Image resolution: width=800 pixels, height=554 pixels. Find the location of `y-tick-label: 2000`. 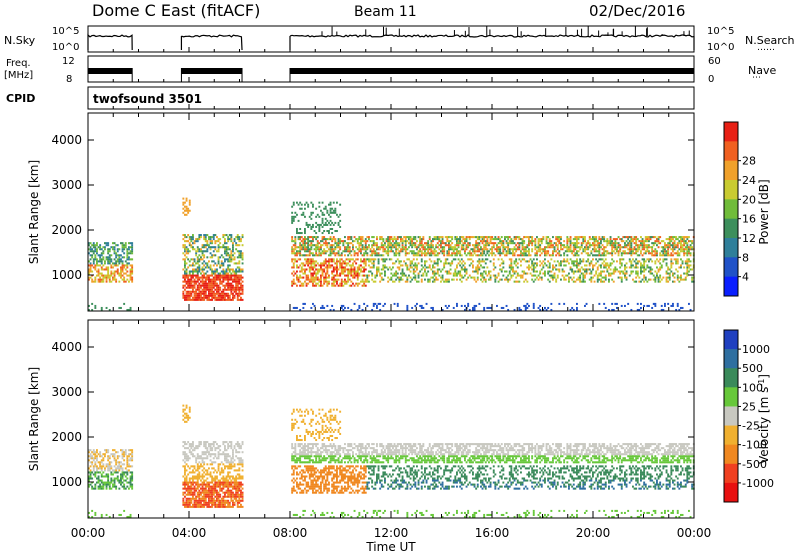

y-tick-label: 2000 is located at coordinates (66, 230).